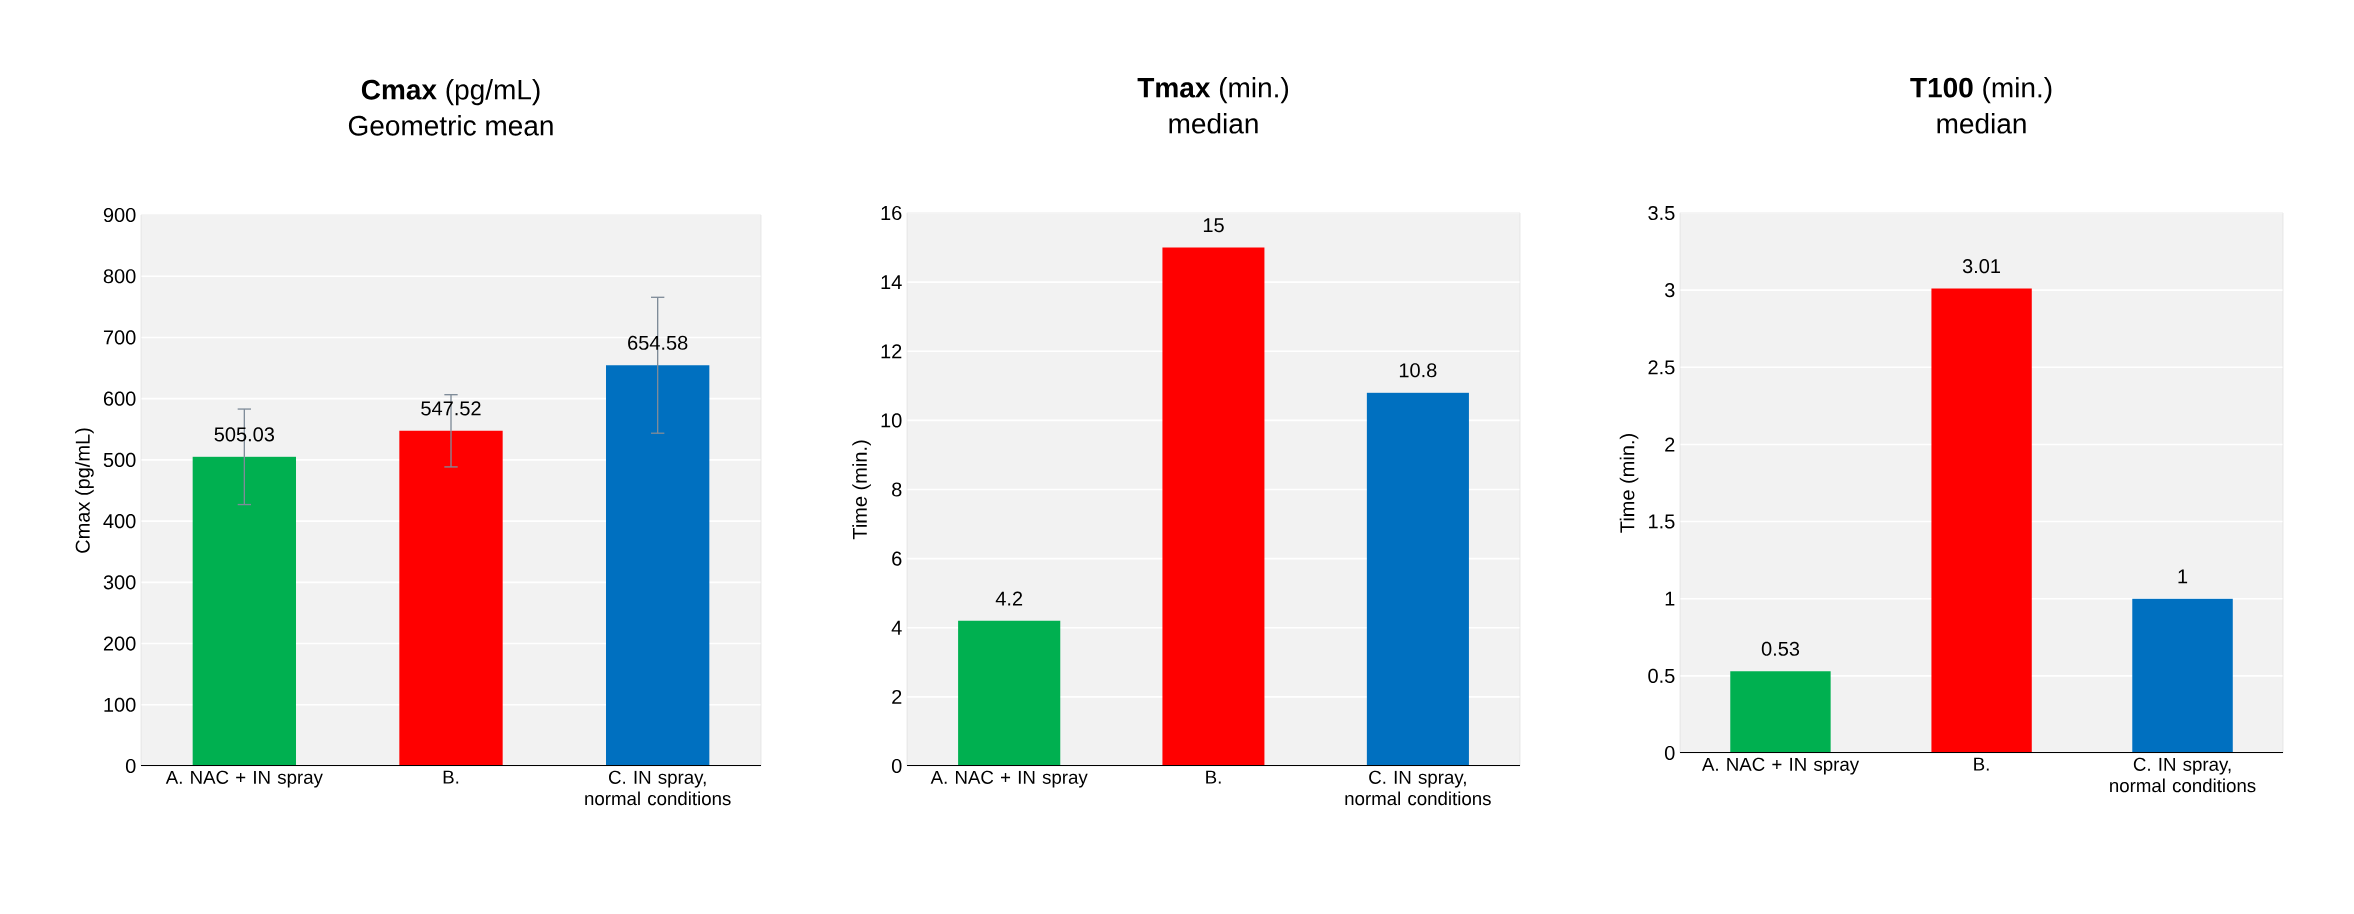 This screenshot has width=2354, height=914. Describe the element at coordinates (1981, 90) in the screenshot. I see `chart-title: T100 (min.)` at that location.